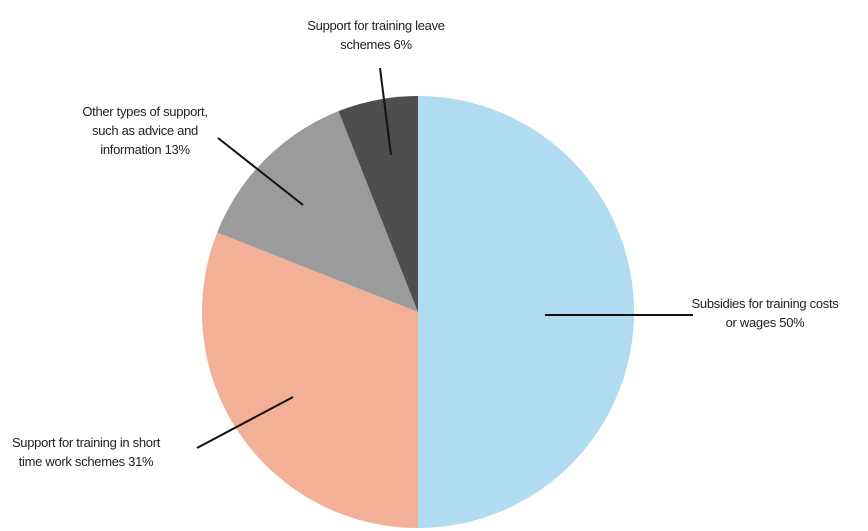 The width and height of the screenshot is (868, 531). What do you see at coordinates (792, 322) in the screenshot?
I see `value-label: 50%` at bounding box center [792, 322].